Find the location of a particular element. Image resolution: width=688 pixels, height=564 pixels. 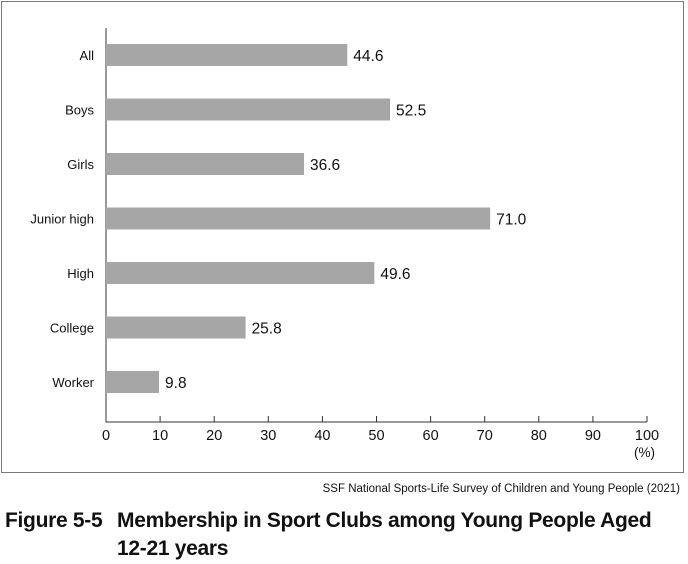

x-tick-label-9: 90 is located at coordinates (593, 436).